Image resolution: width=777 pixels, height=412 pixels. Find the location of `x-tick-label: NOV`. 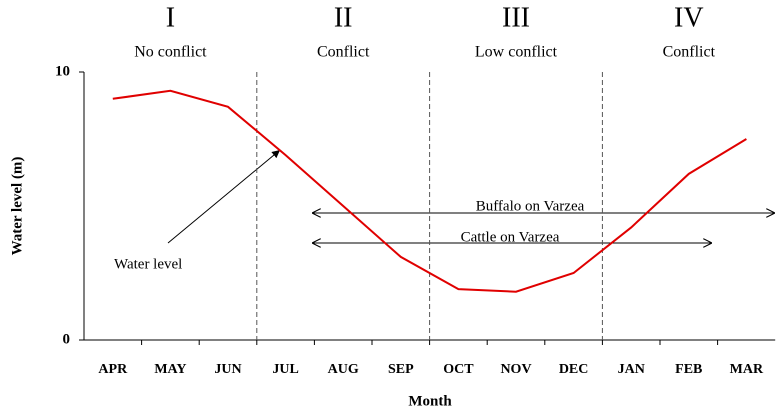

x-tick-label: NOV is located at coordinates (515, 369).